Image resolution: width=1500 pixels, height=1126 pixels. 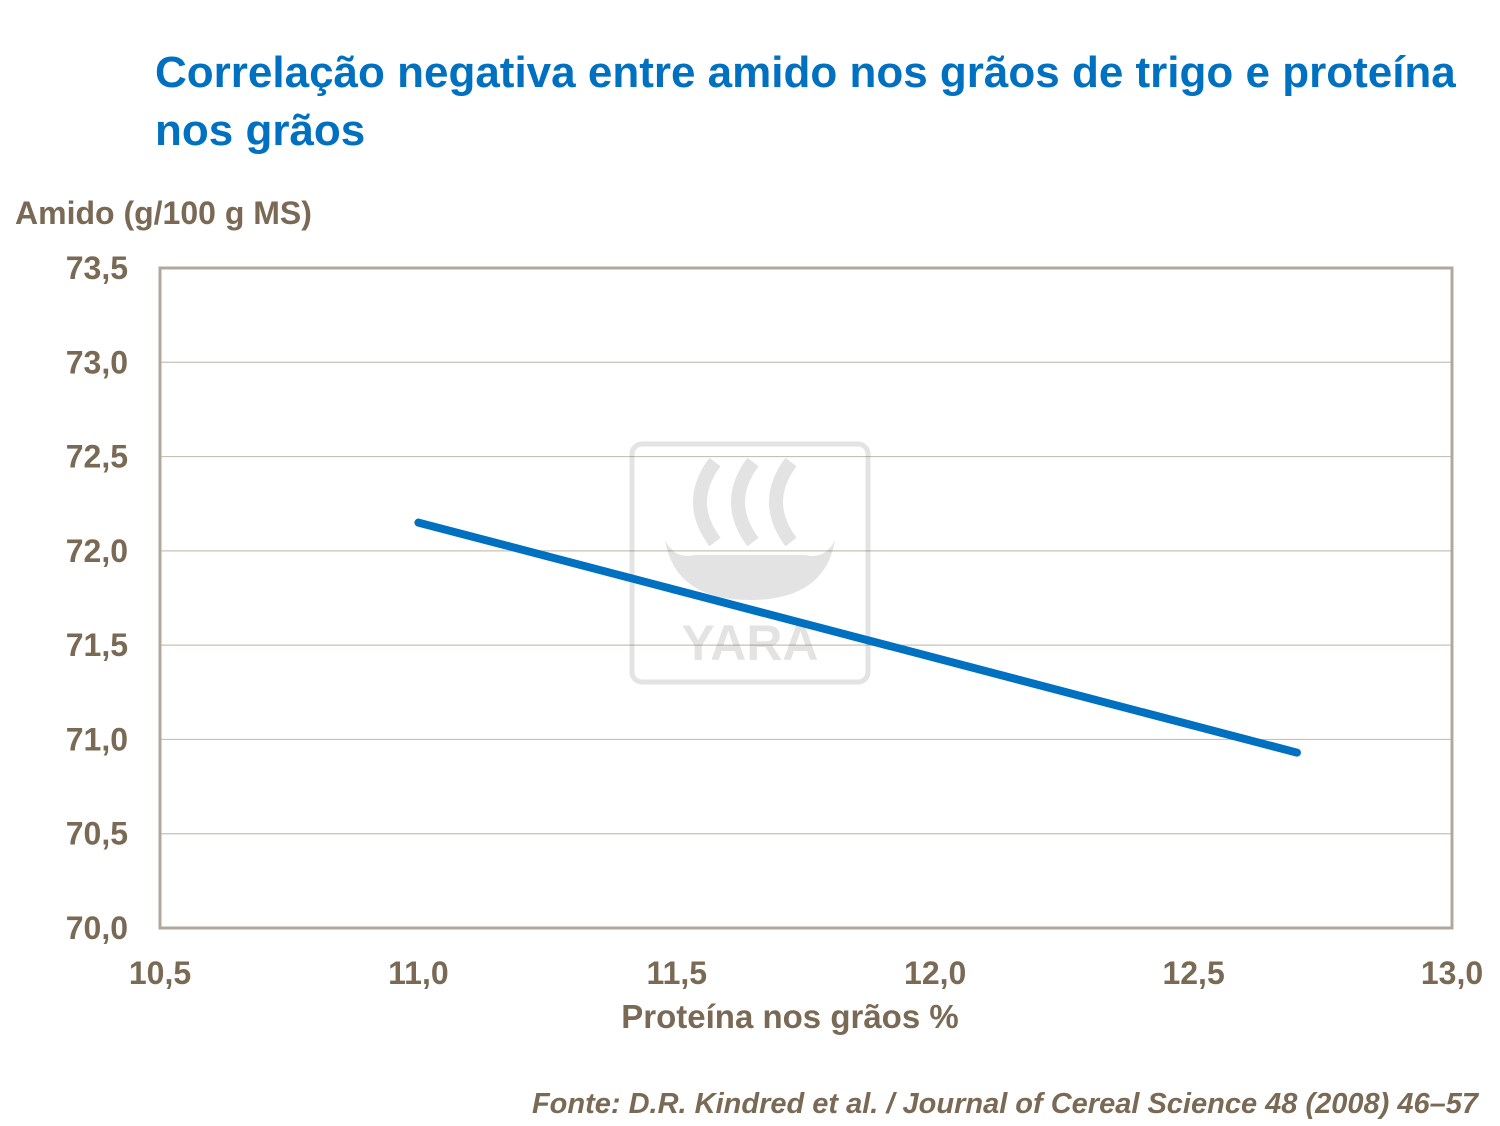 What do you see at coordinates (1452, 973) in the screenshot?
I see `x-tick-label: 13,0` at bounding box center [1452, 973].